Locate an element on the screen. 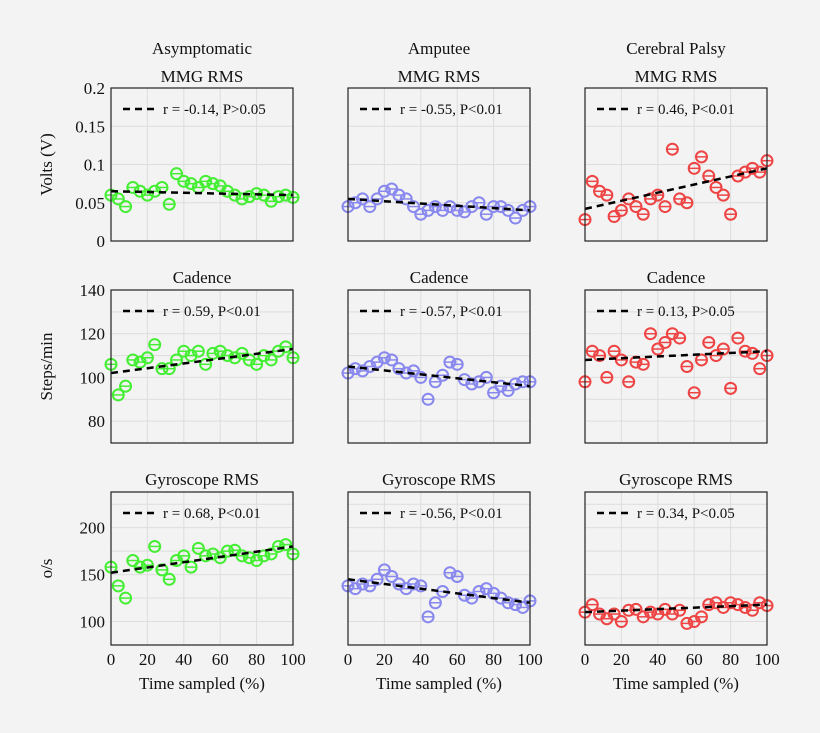 Image resolution: width=820 pixels, height=733 pixels. panel-title: Gyroscope RMS is located at coordinates (439, 479).